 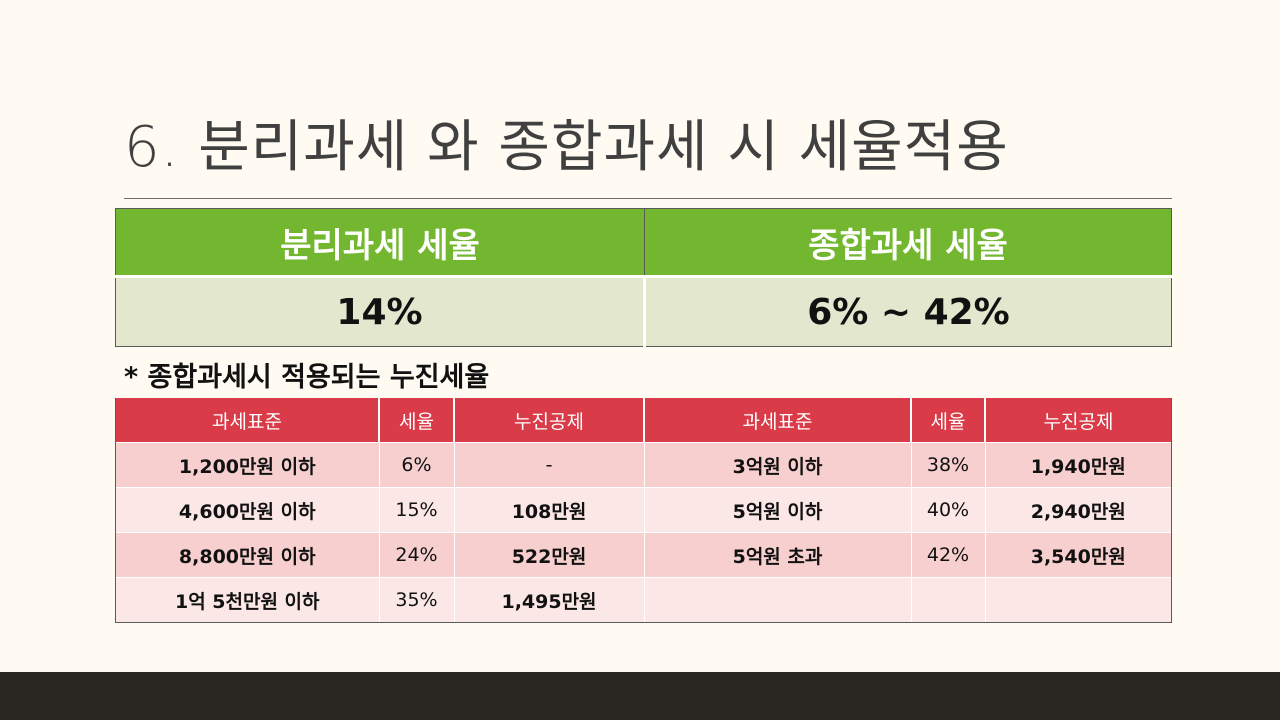 I want to click on rate-cell: 38%, so click(x=947, y=465).